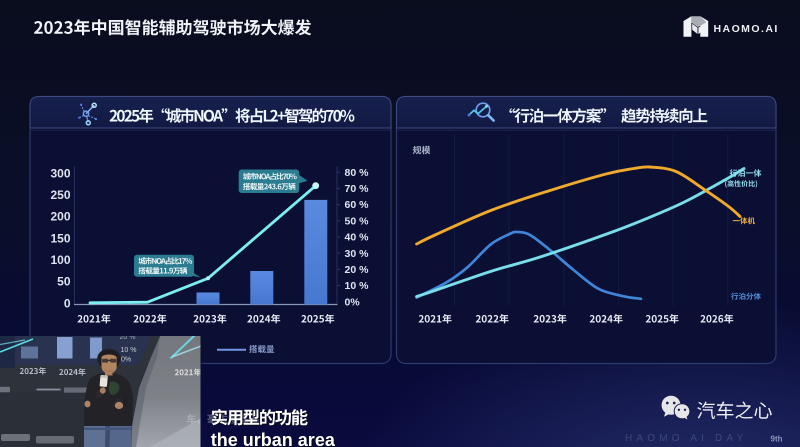 The height and width of the screenshot is (447, 800). I want to click on svg-text: 40 %, so click(357, 238).